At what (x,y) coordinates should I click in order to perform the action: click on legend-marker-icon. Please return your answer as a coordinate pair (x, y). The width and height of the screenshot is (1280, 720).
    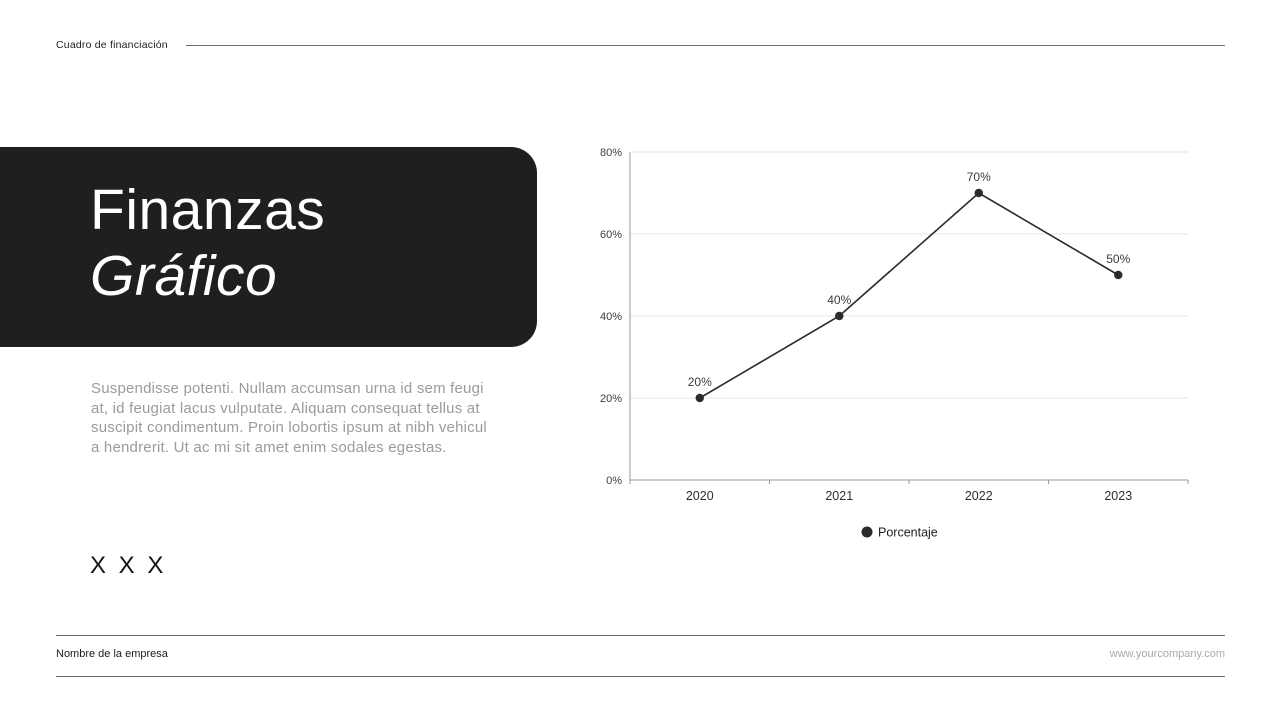
    Looking at the image, I should click on (867, 532).